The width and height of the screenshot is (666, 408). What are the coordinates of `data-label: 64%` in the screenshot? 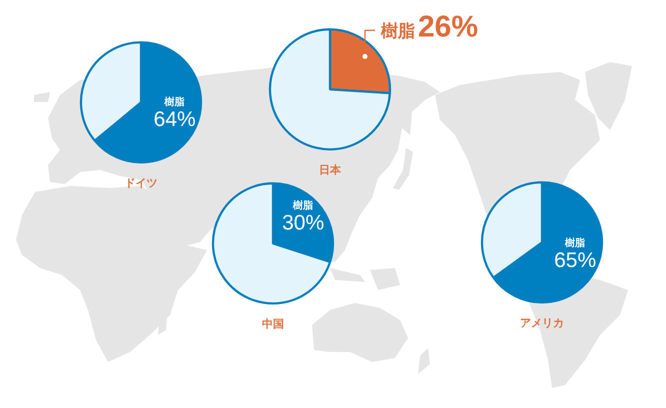 It's located at (175, 120).